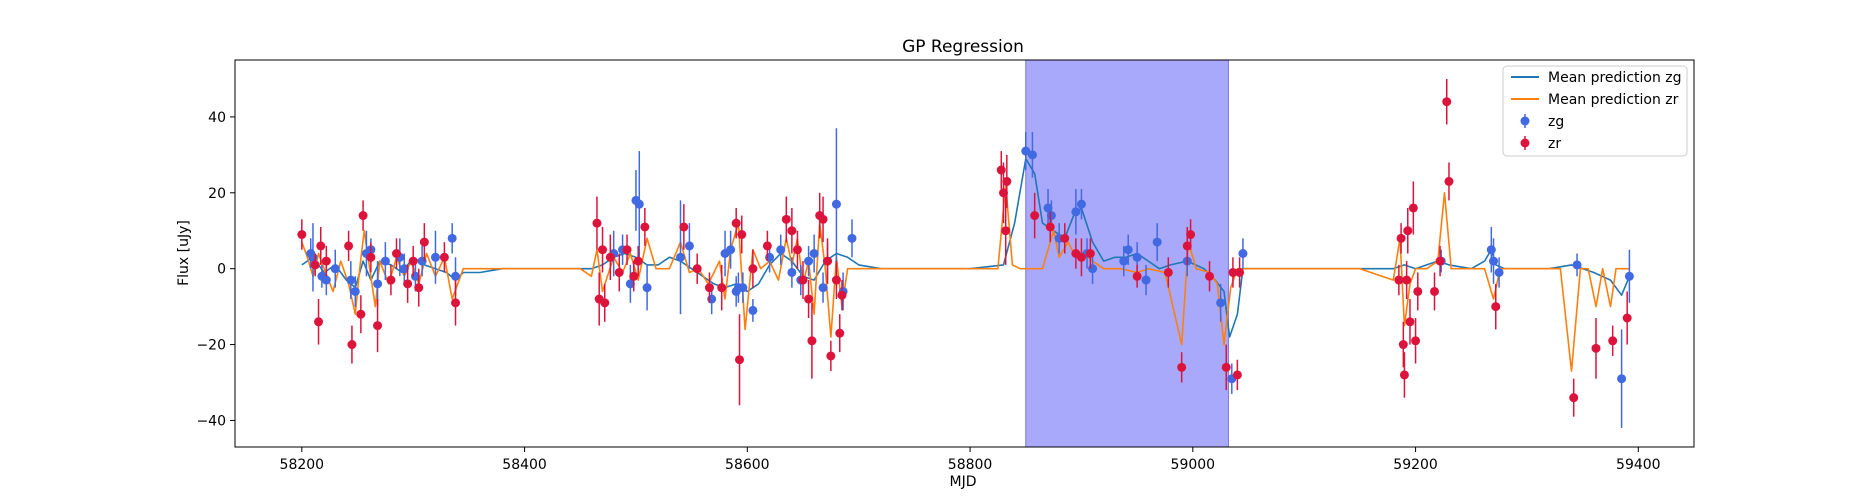 This screenshot has height=500, width=1875. I want to click on x-tick-label: 59200, so click(1415, 465).